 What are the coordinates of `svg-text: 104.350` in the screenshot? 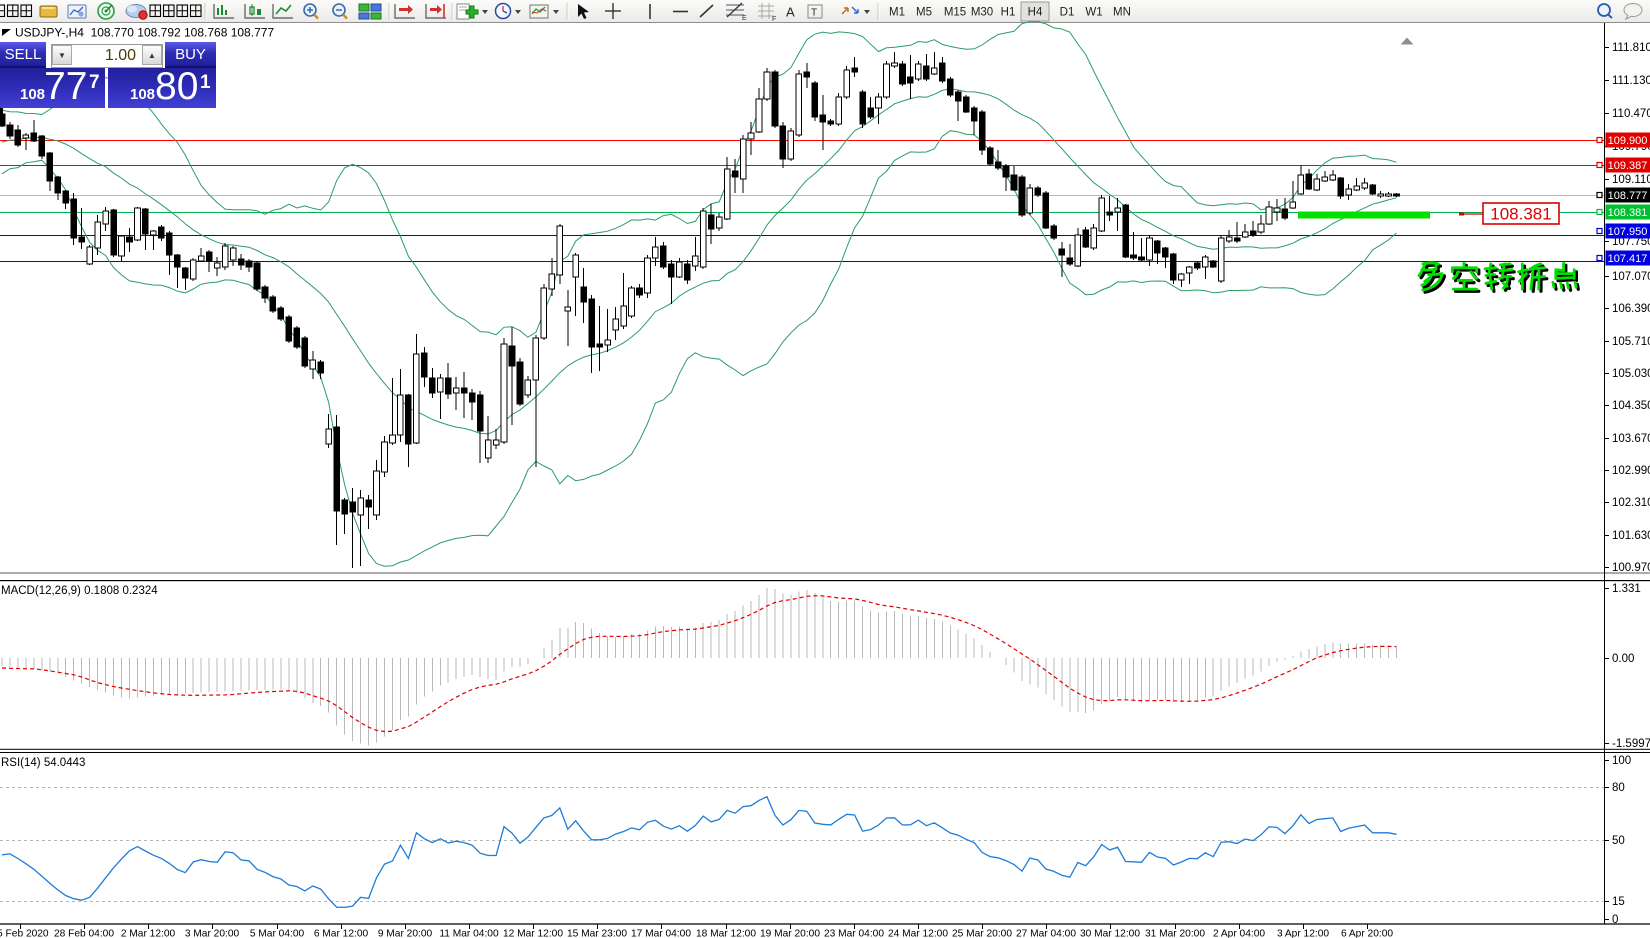 It's located at (1631, 406).